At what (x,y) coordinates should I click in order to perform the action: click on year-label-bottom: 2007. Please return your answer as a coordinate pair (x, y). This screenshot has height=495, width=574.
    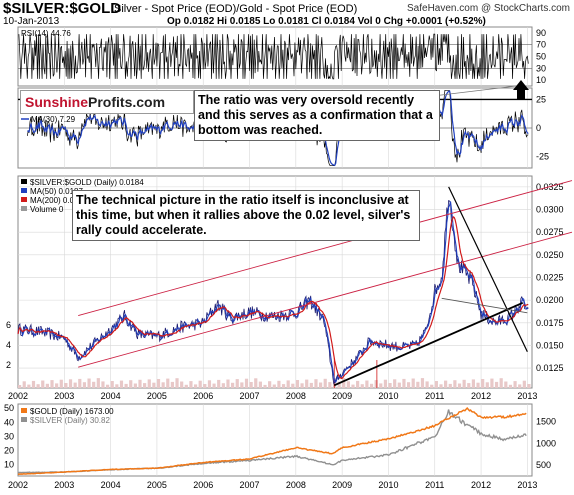
    Looking at the image, I should click on (250, 485).